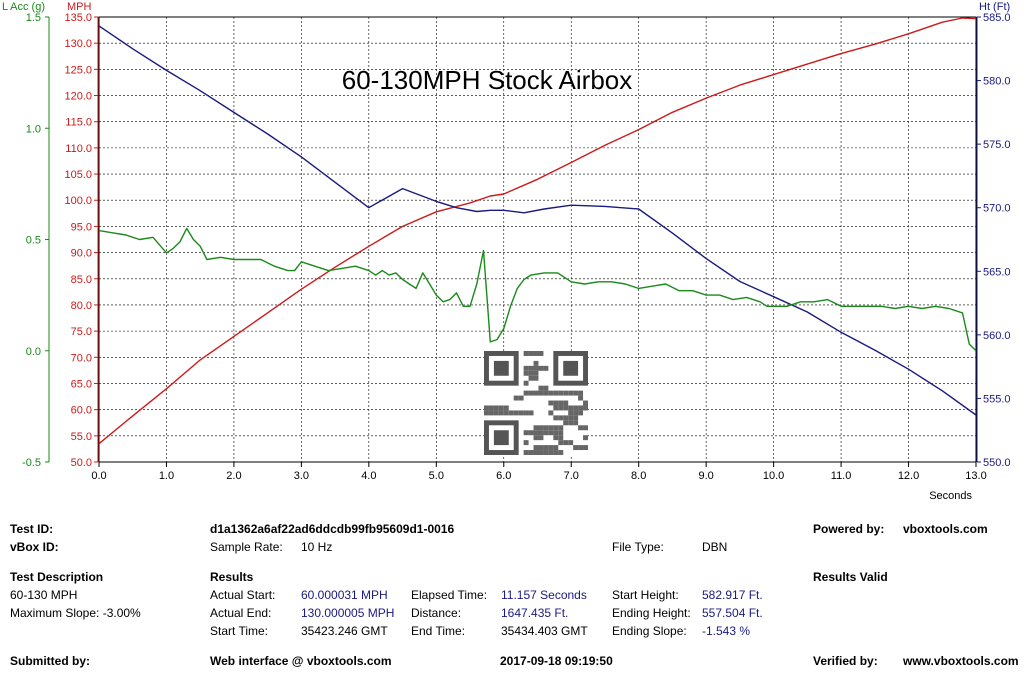  What do you see at coordinates (638, 476) in the screenshot?
I see `x-tick-label: 8.0` at bounding box center [638, 476].